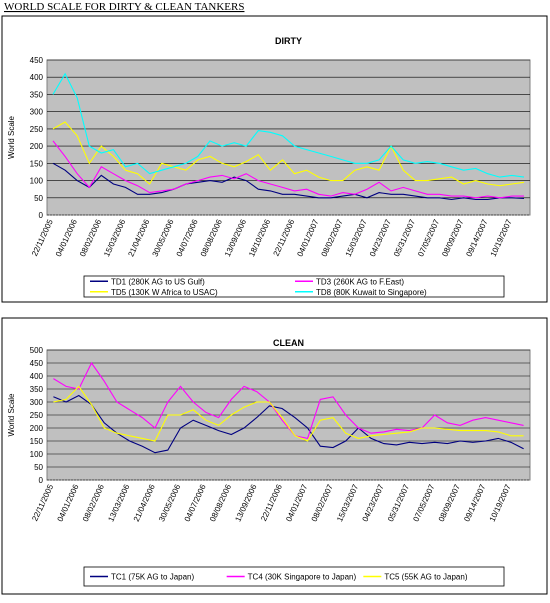 This screenshot has height=603, width=550. I want to click on legend-label: TD3 (260K AG to F.East), so click(360, 281).